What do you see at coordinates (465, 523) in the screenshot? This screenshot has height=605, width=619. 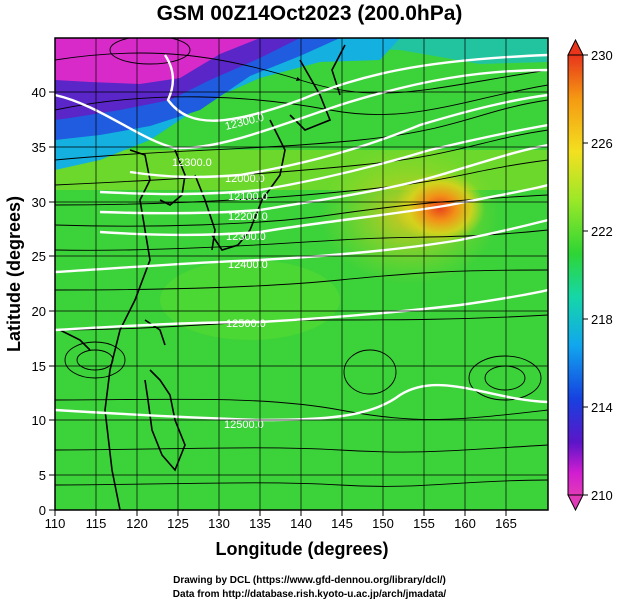 I see `x-tick-label: 160` at bounding box center [465, 523].